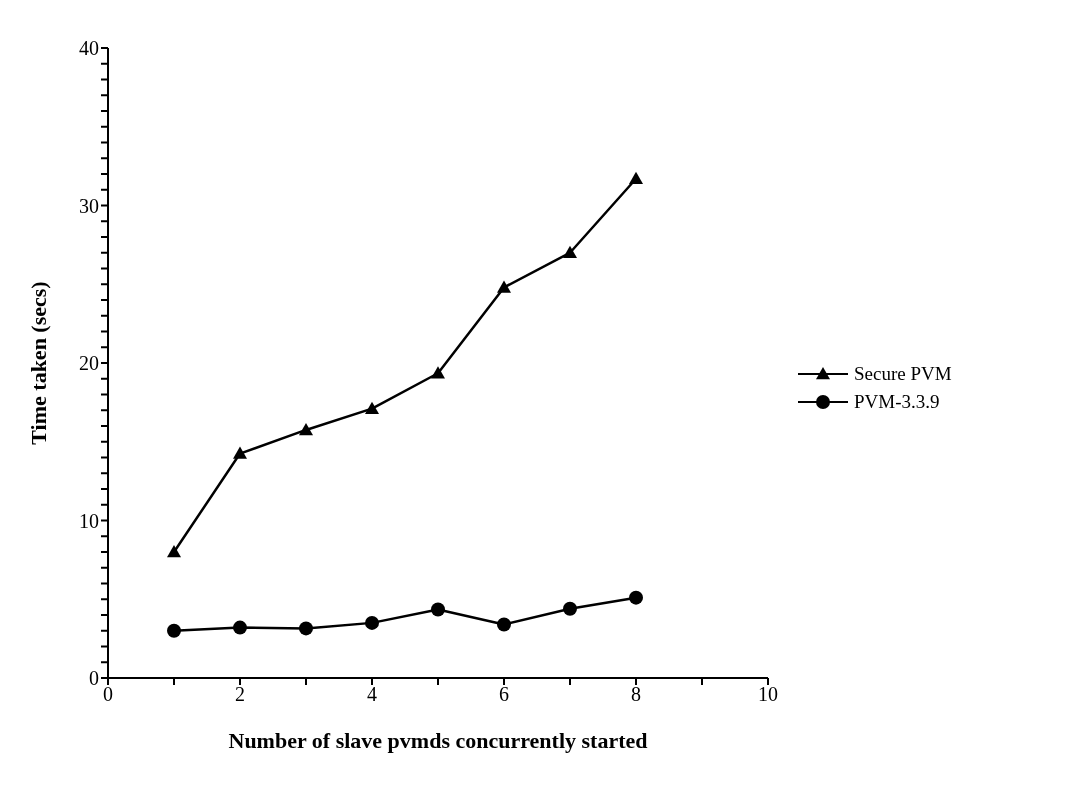  Describe the element at coordinates (38, 363) in the screenshot. I see `y-axis-title: Time taken (secs)` at that location.